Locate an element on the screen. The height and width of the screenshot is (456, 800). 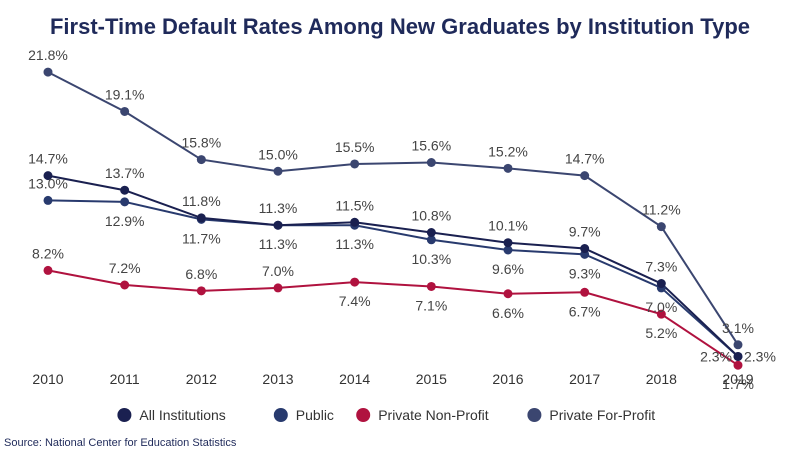
data-label-private-non-profit: 1.7% is located at coordinates (738, 384).